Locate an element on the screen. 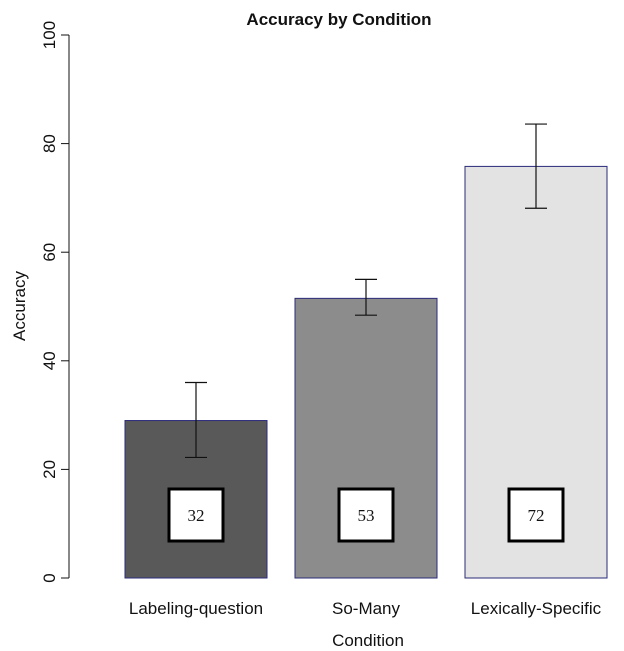 The image size is (624, 651). value-box-label: 53 is located at coordinates (366, 515).